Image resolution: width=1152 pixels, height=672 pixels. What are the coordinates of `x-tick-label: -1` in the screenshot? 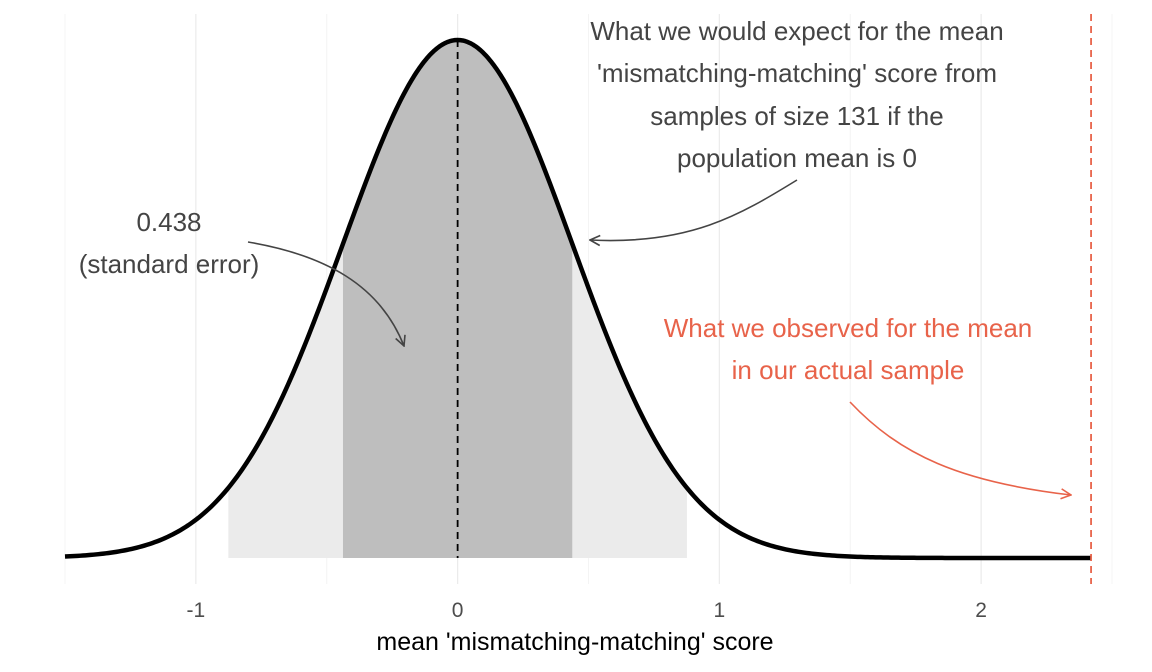 It's located at (196, 610).